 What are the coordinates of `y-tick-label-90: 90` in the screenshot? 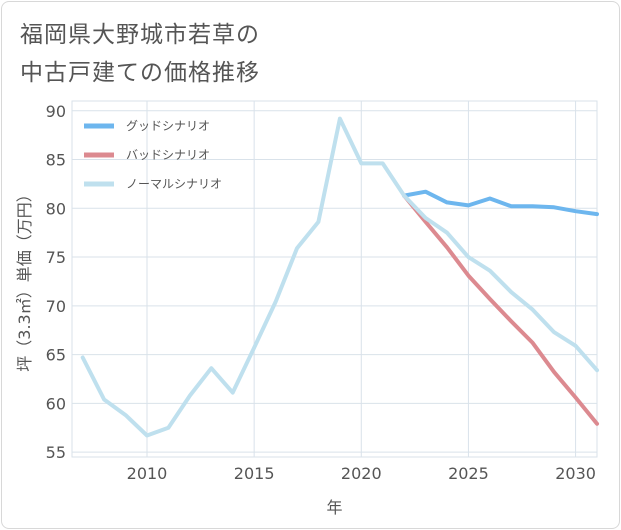 It's located at (56, 111).